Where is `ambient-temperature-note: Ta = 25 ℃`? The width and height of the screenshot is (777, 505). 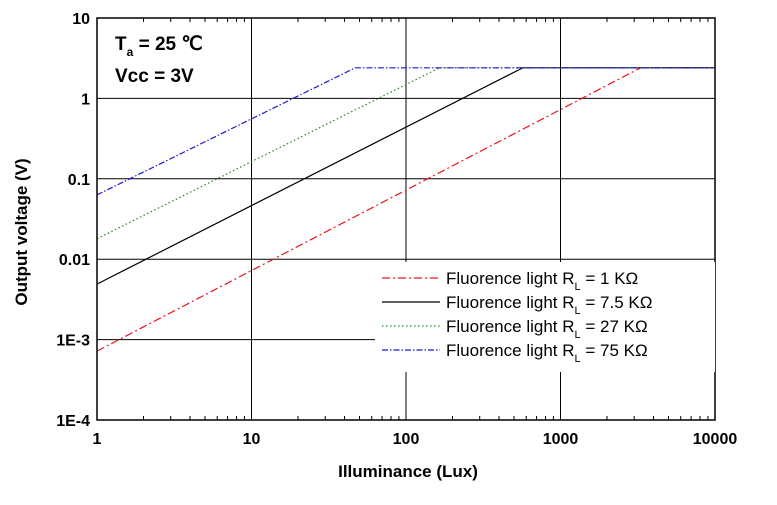 ambient-temperature-note: Ta = 25 ℃ is located at coordinates (159, 46).